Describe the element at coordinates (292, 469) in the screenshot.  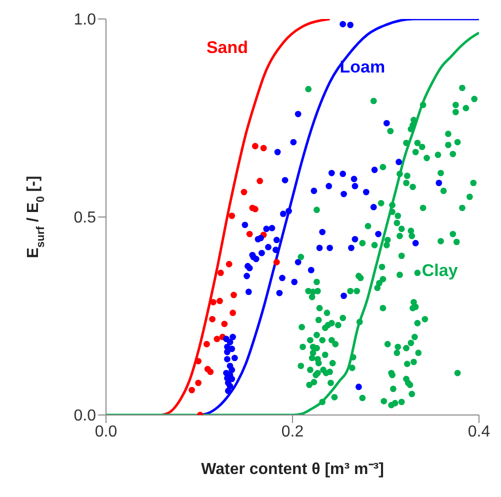
I see `x-axis-title: Water content θ [m³ m⁻³]` at that location.